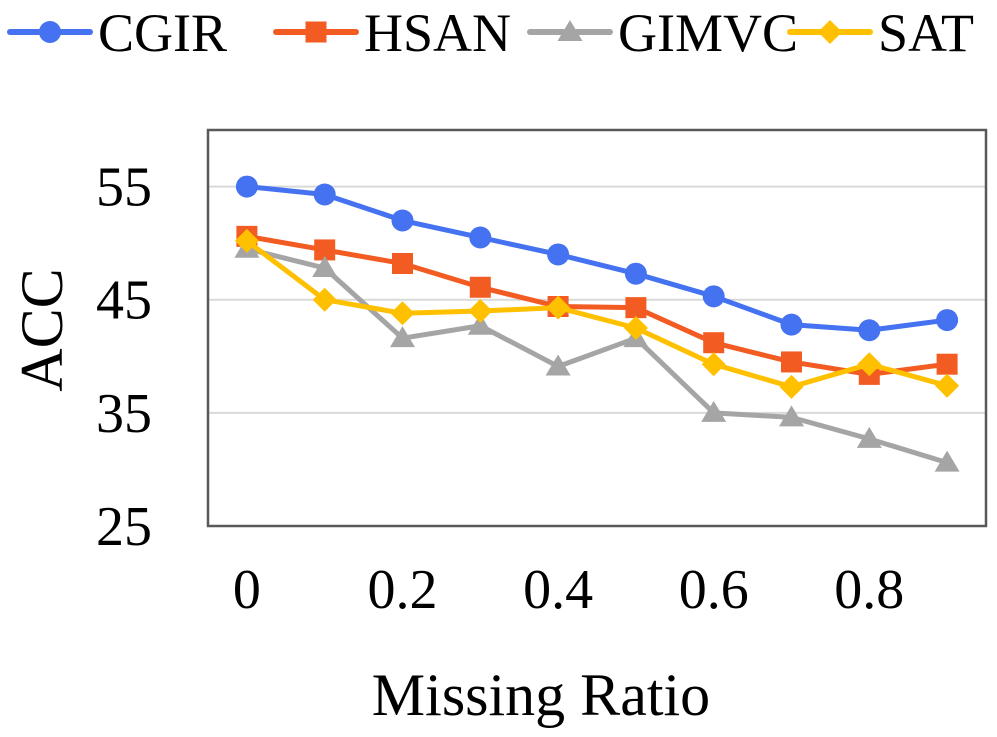 The height and width of the screenshot is (737, 997). I want to click on y-axis-tick-labels: 25 35 45 55, so click(124, 357).